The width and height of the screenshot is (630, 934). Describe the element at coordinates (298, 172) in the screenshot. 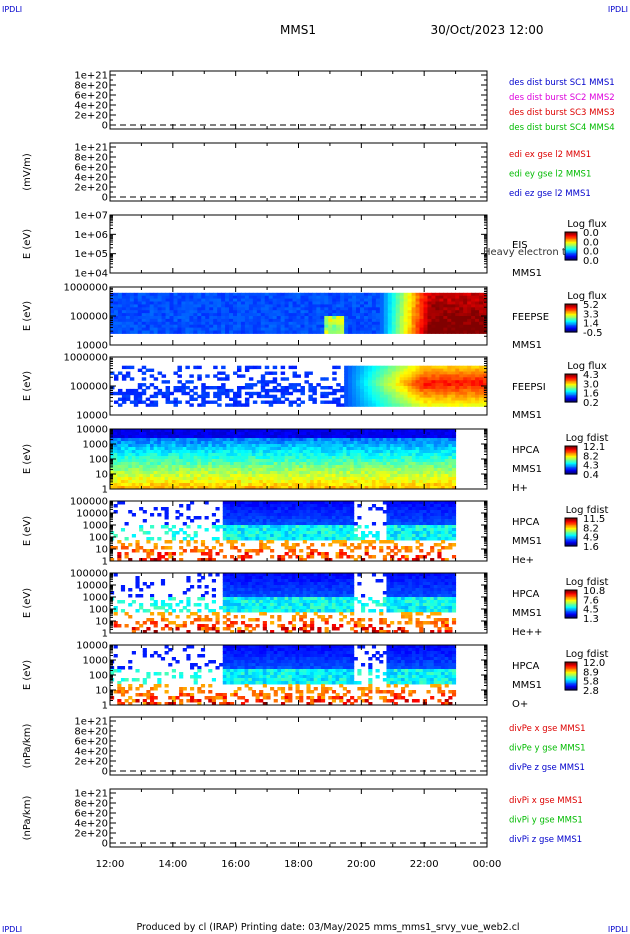

I see `edi-frame` at that location.